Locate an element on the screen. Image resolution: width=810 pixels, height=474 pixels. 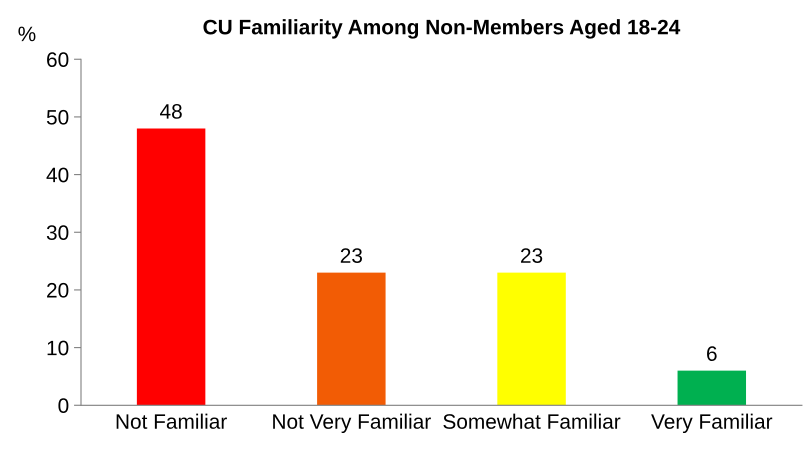
y-tick-label: 20 is located at coordinates (57, 290).